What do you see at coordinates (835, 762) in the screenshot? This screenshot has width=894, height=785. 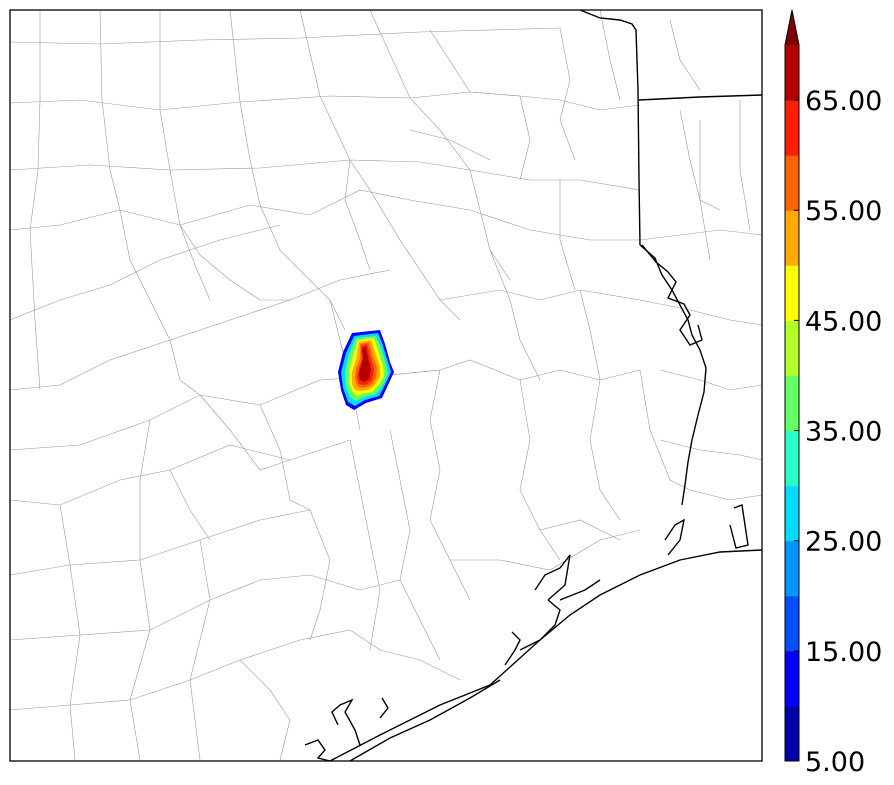 I see `colorbar-tick-label: 5.00` at bounding box center [835, 762].